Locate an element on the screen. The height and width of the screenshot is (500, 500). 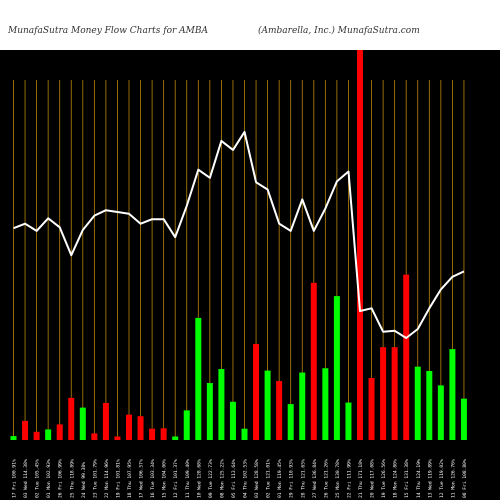
x-tick-label: 15 Mon 104.00% is located at coordinates (165, 478).